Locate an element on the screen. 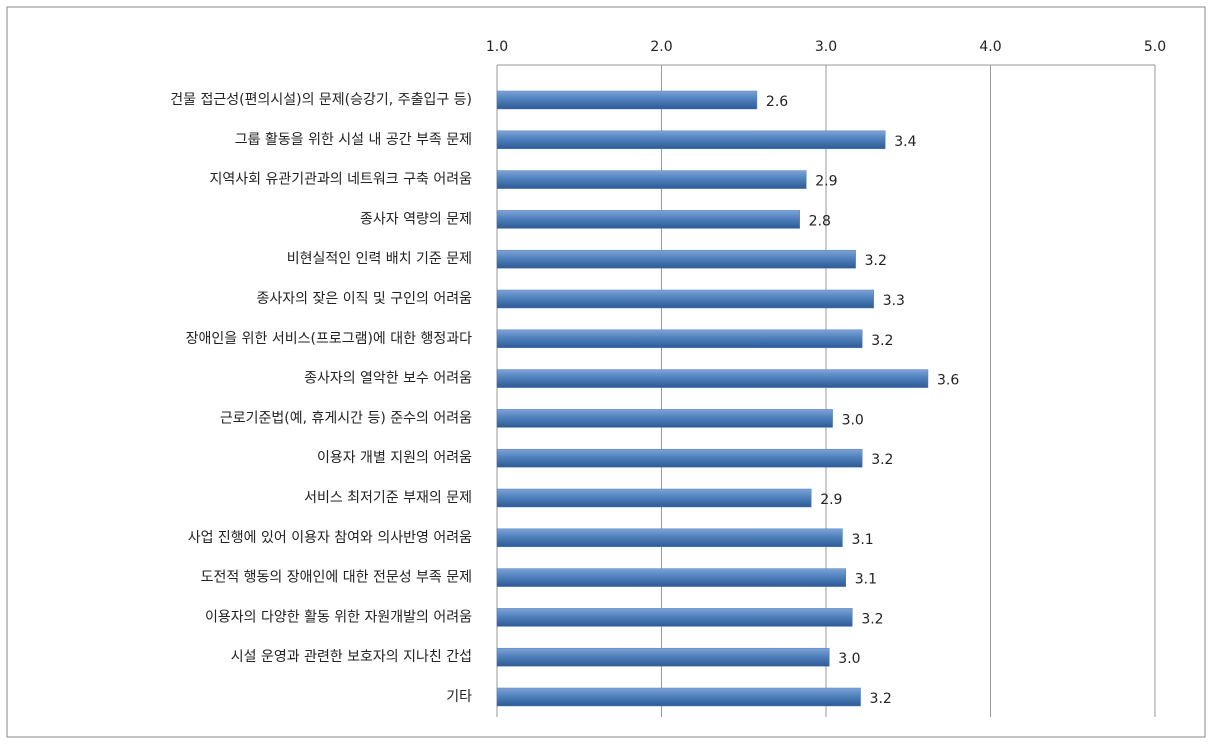 Image resolution: width=1212 pixels, height=748 pixels. x-tick-label: 1.0 is located at coordinates (497, 47).